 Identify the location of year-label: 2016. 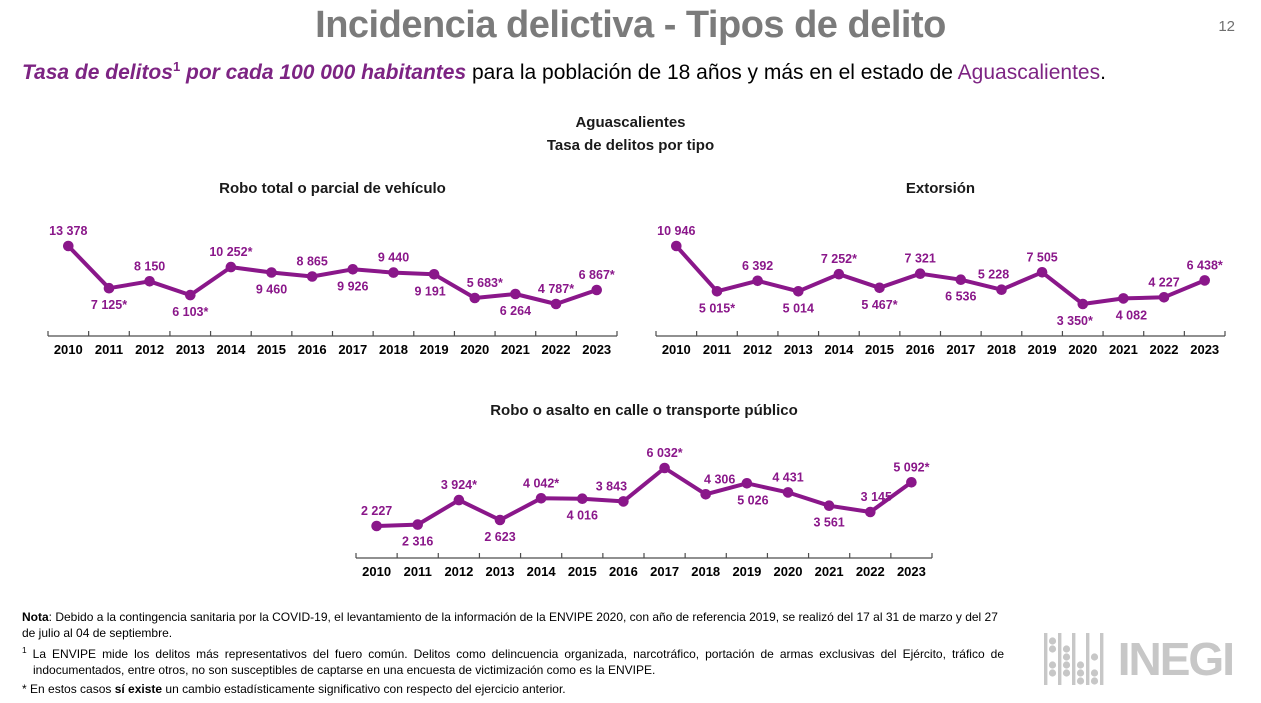
(920, 349).